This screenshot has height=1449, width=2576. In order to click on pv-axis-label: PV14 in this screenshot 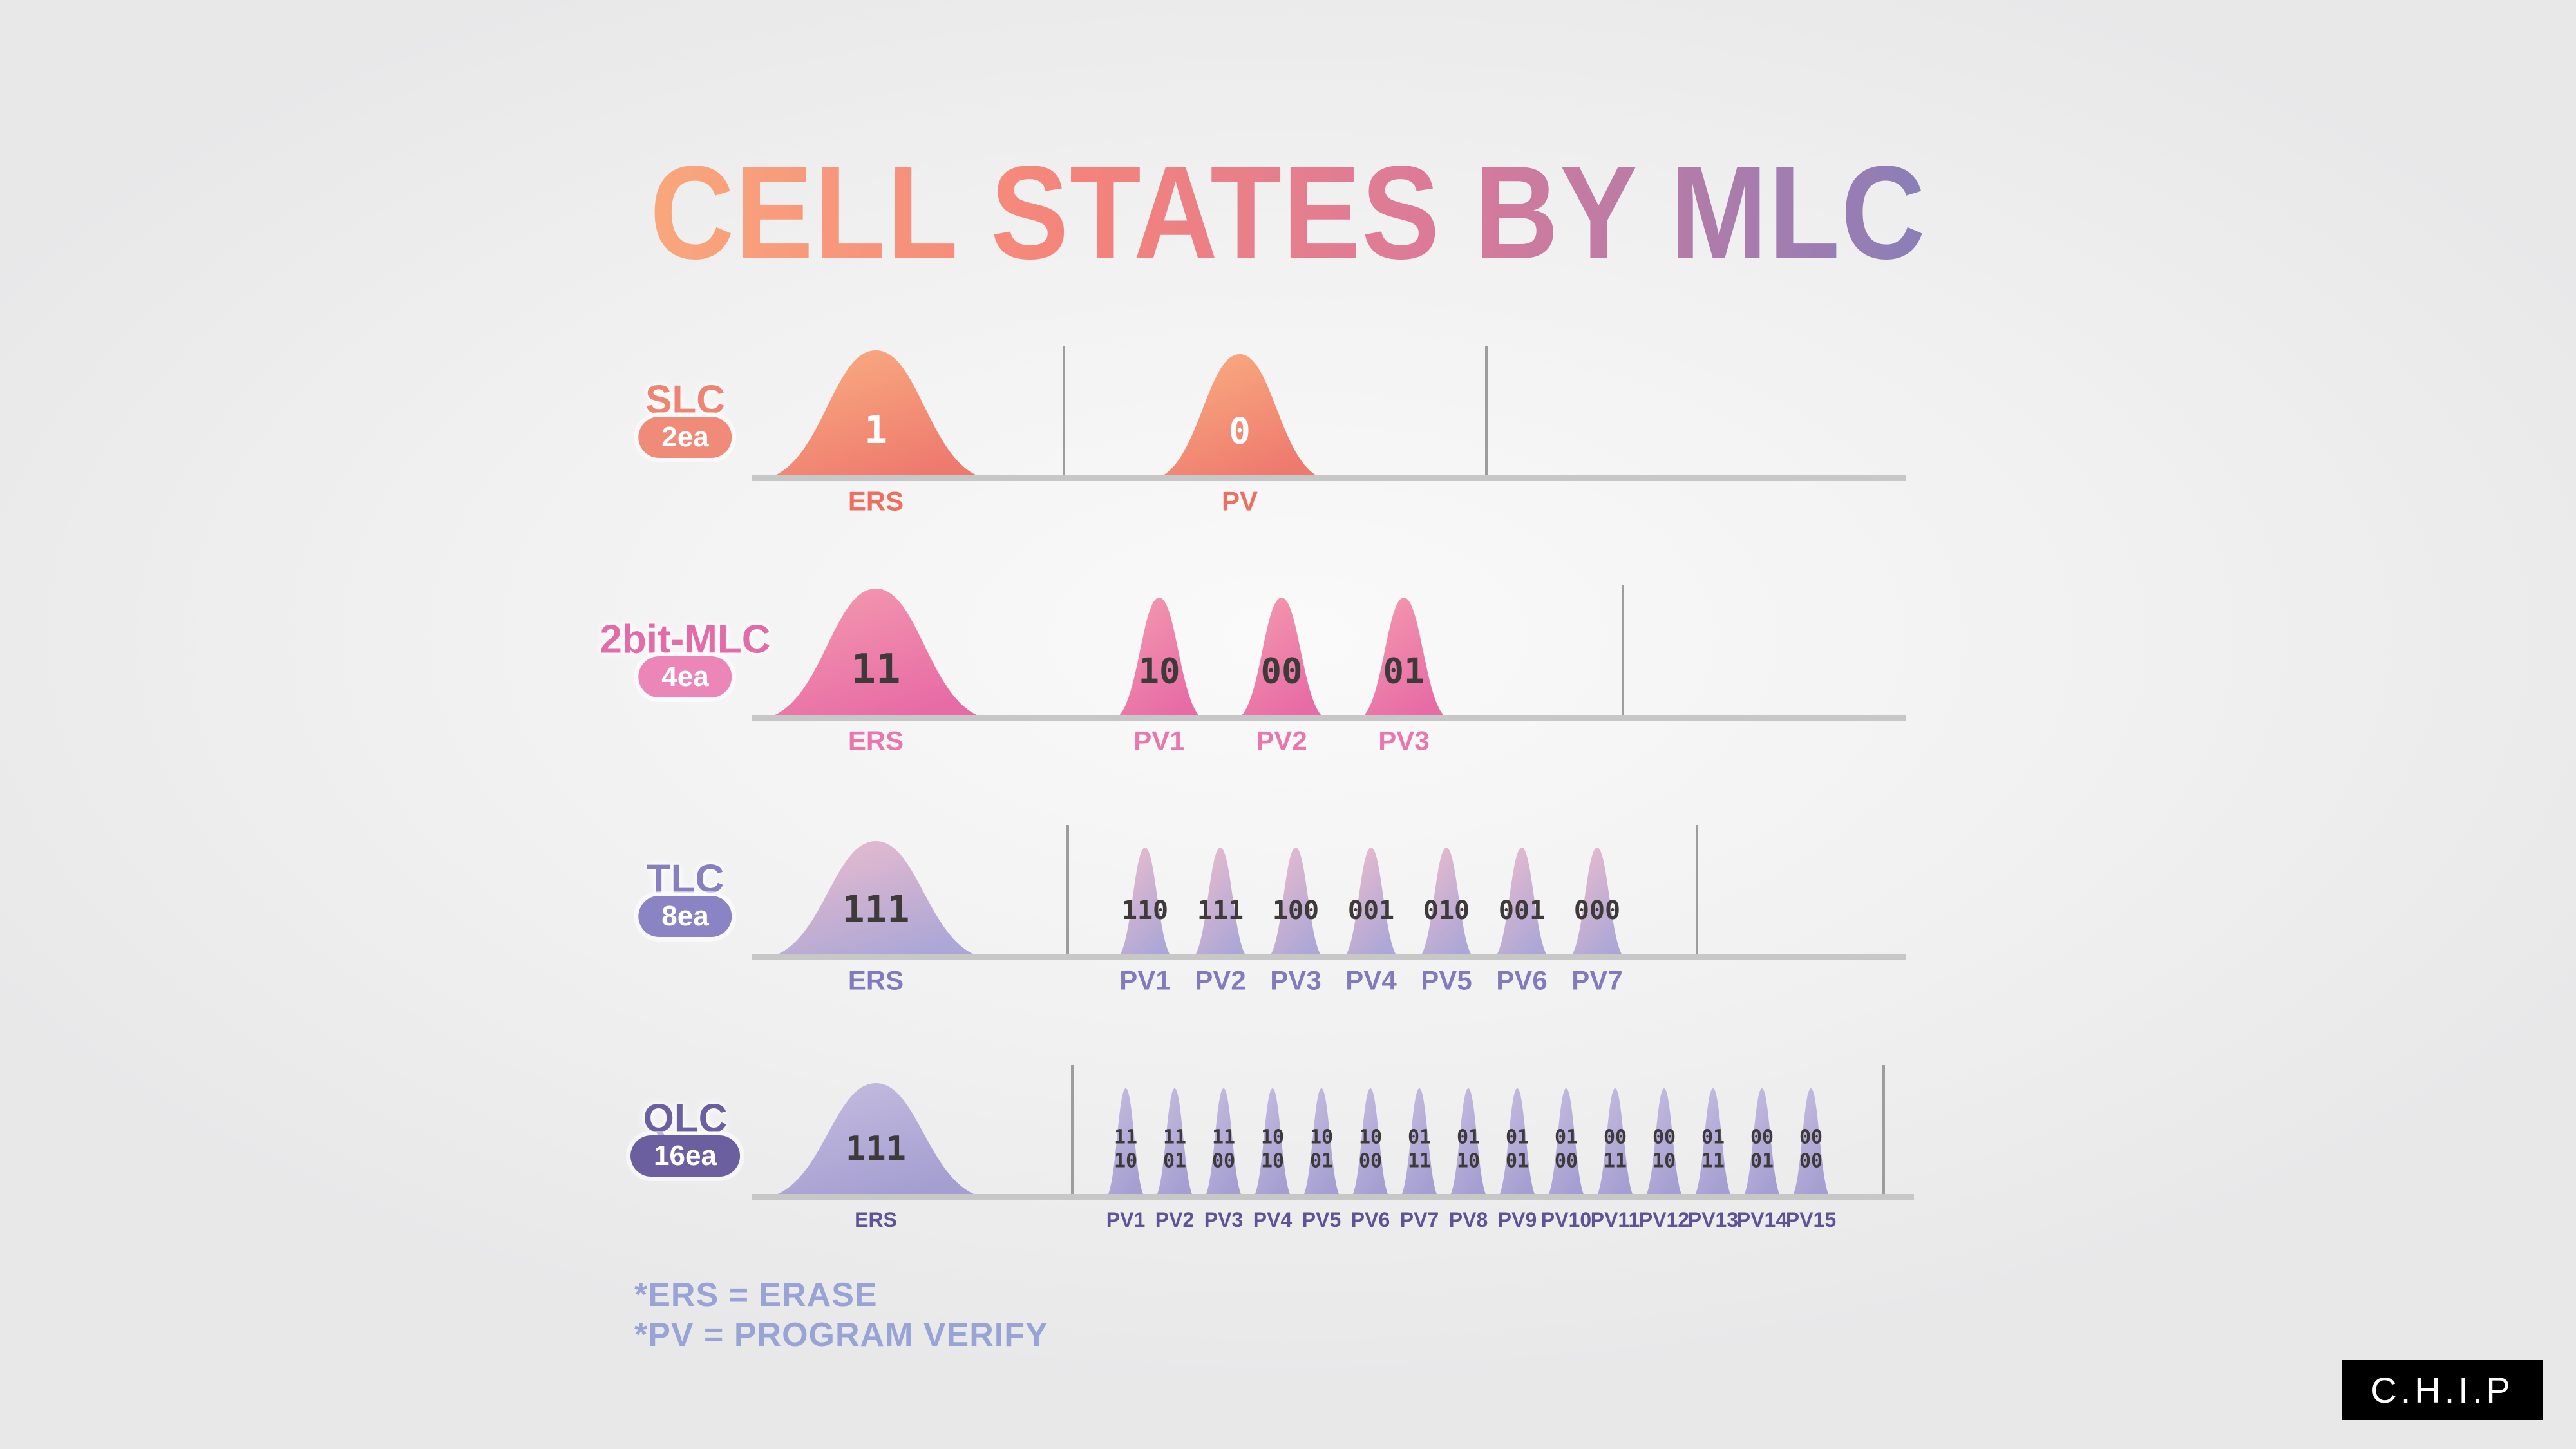, I will do `click(1762, 1220)`.